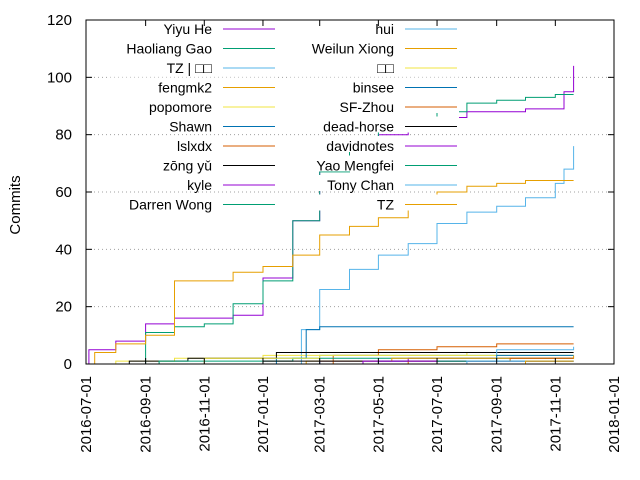  What do you see at coordinates (68, 364) in the screenshot?
I see `y-tick-label: 0` at bounding box center [68, 364].